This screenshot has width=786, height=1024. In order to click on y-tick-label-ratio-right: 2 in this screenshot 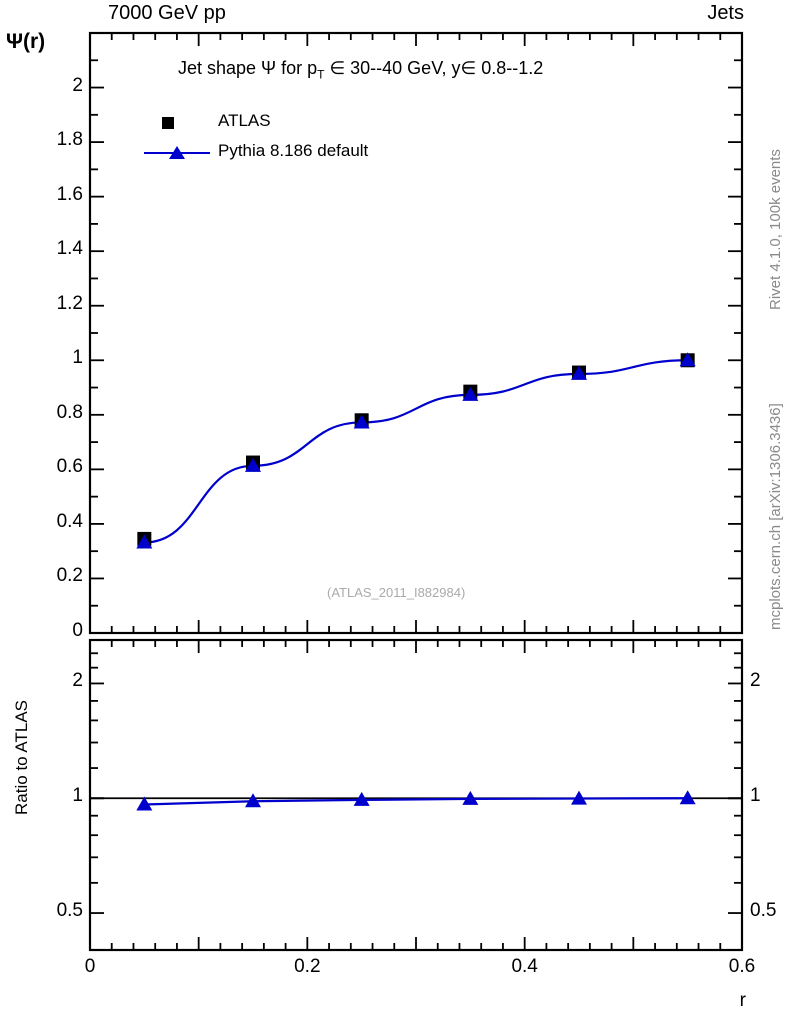, I will do `click(755, 681)`.